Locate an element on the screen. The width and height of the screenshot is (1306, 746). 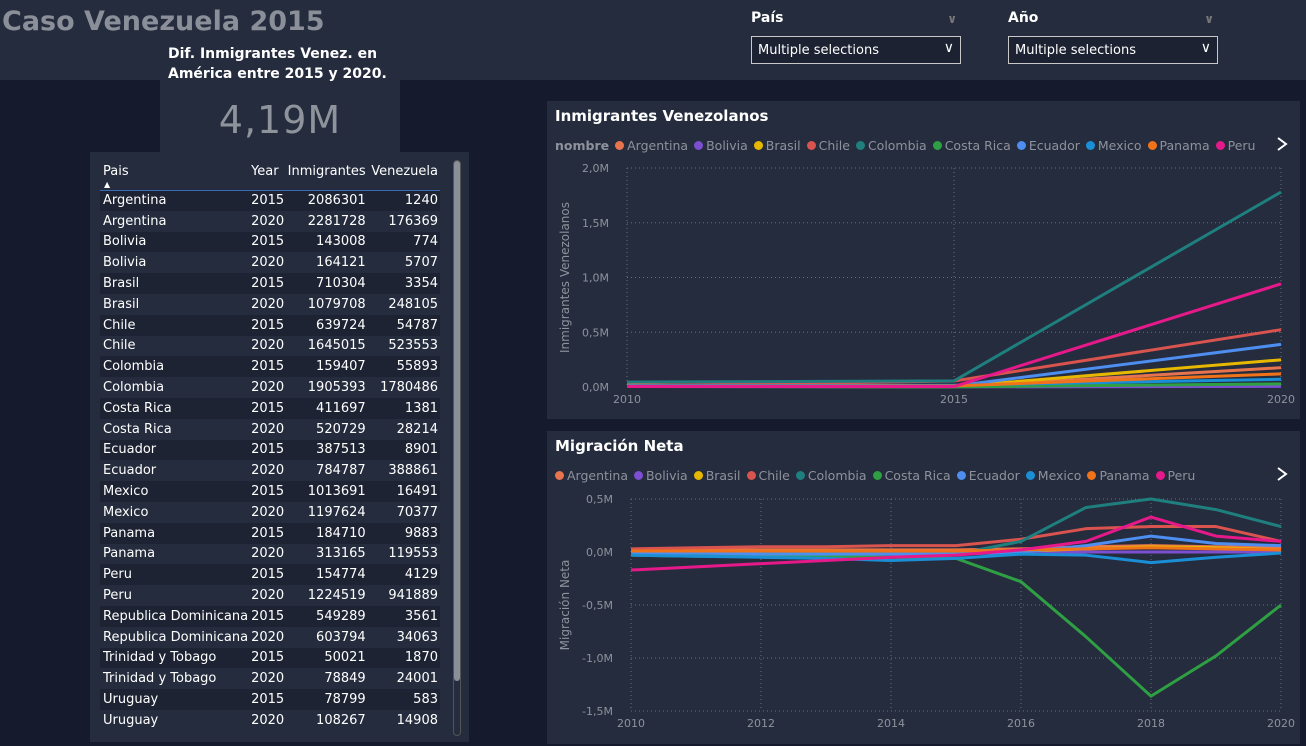
series-line-mexico is located at coordinates (956, 558).